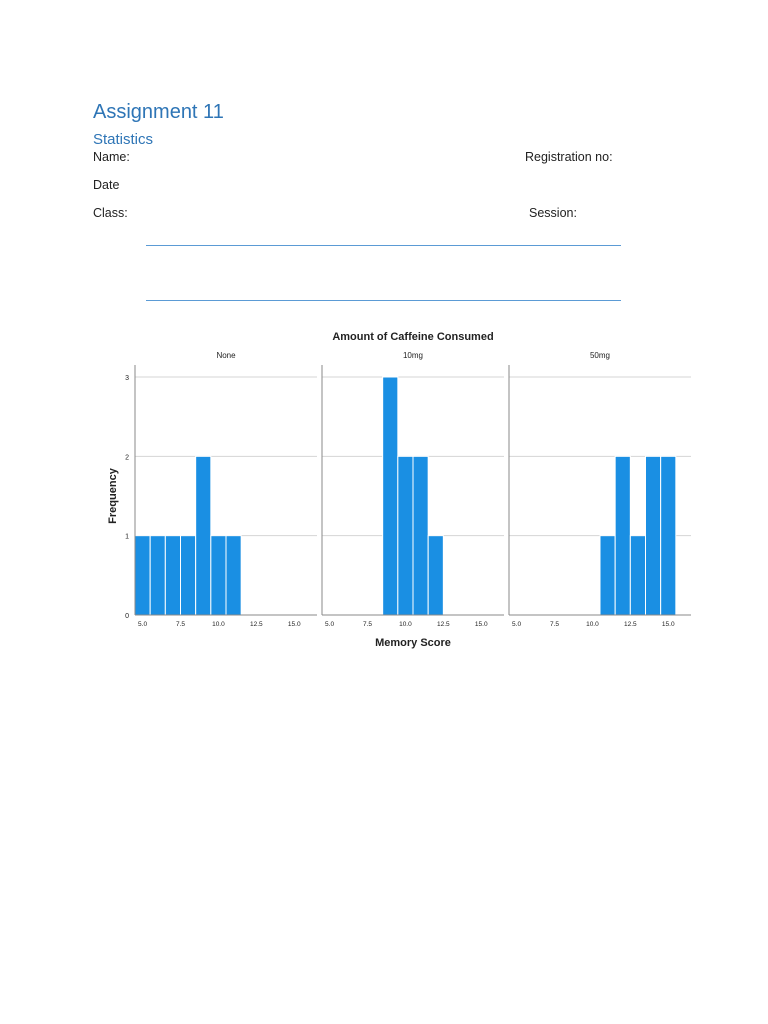 The height and width of the screenshot is (1024, 768). I want to click on chart-title: Amount of Caffeine Consumed, so click(412, 337).